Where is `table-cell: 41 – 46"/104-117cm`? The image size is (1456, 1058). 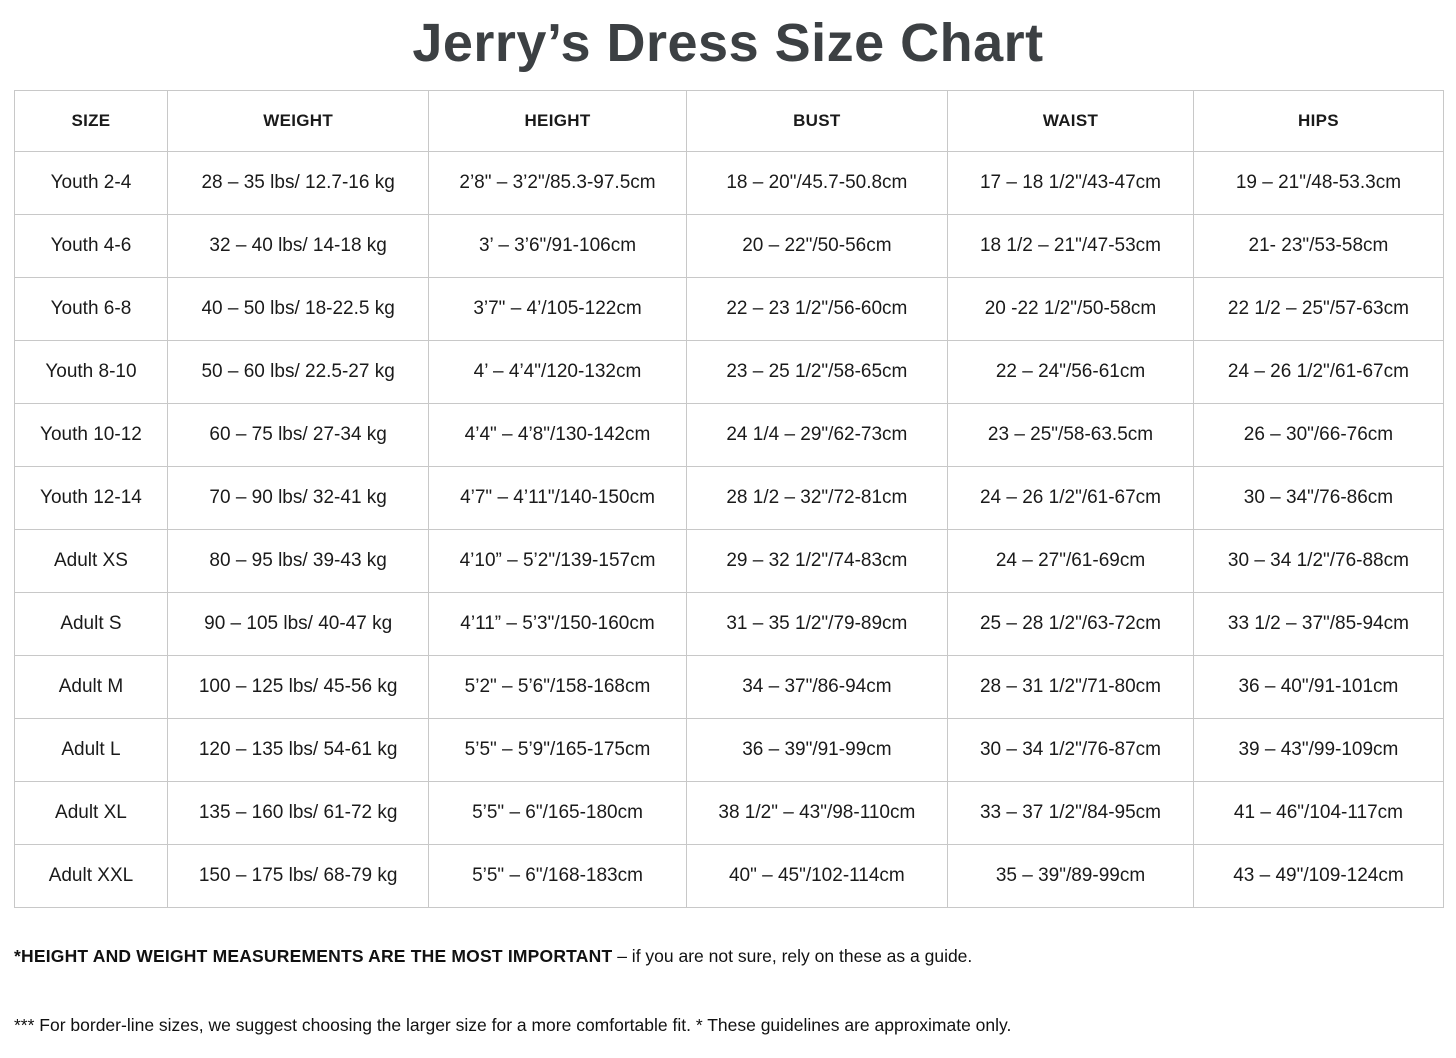 table-cell: 41 – 46"/104-117cm is located at coordinates (1318, 813).